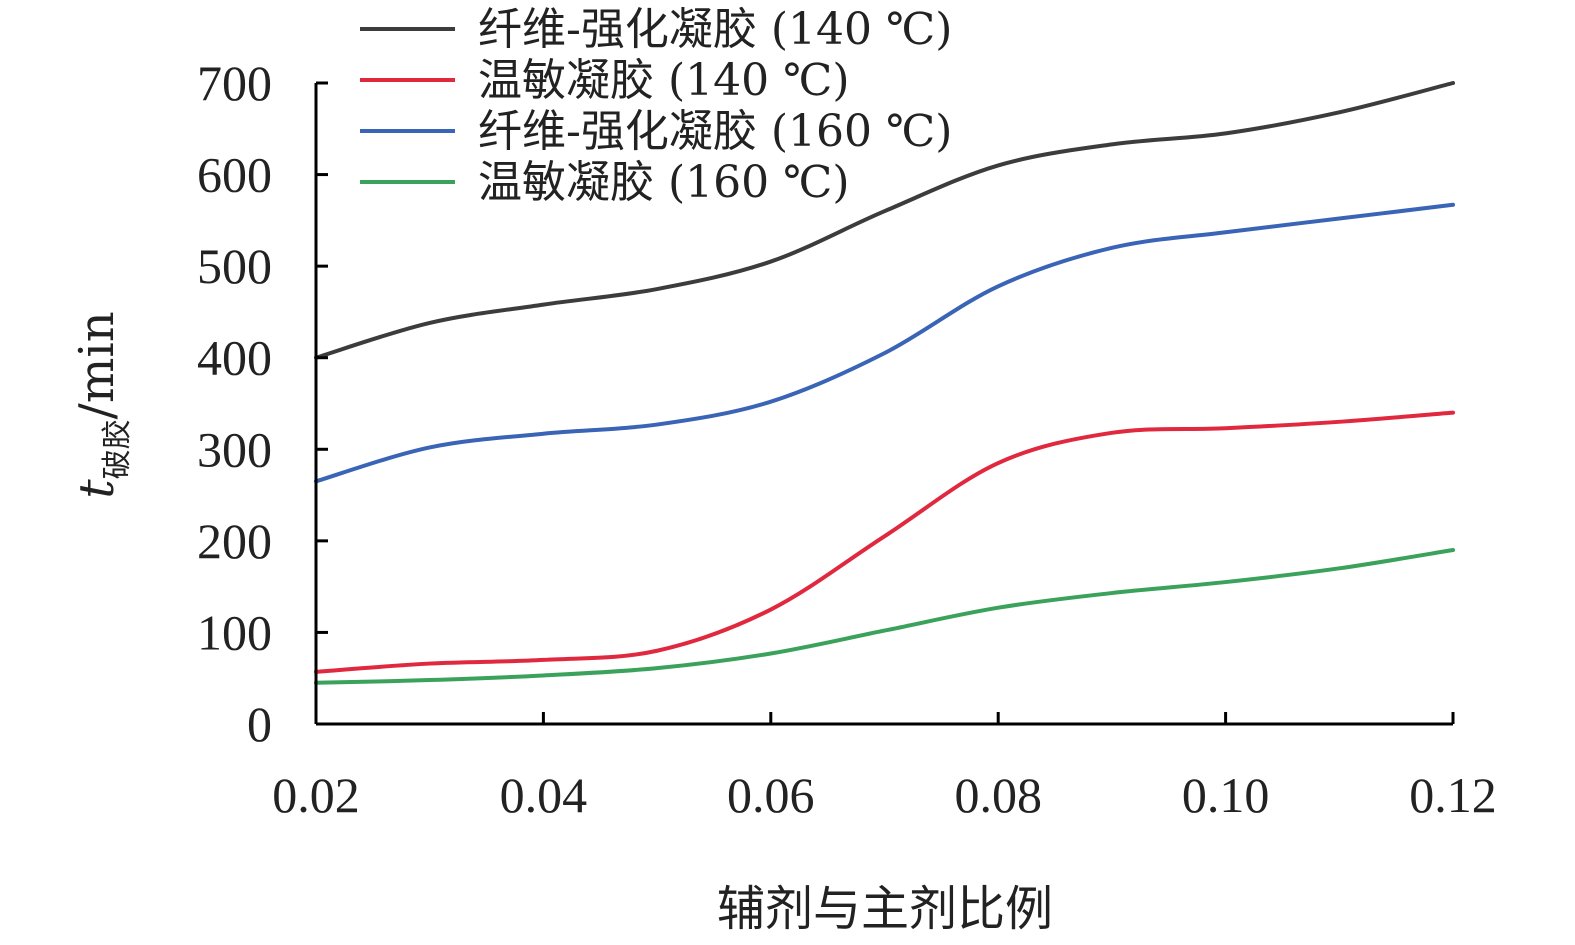 This screenshot has width=1575, height=945. Describe the element at coordinates (1453, 795) in the screenshot. I see `x-tick-label: 0.12` at that location.